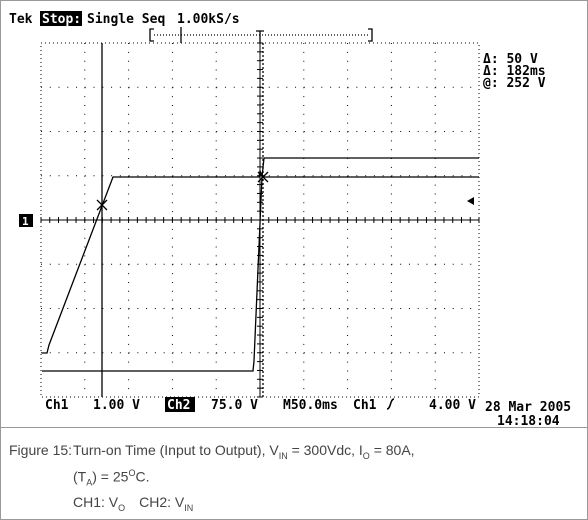  What do you see at coordinates (182, 191) in the screenshot?
I see `cursor-marks` at bounding box center [182, 191].